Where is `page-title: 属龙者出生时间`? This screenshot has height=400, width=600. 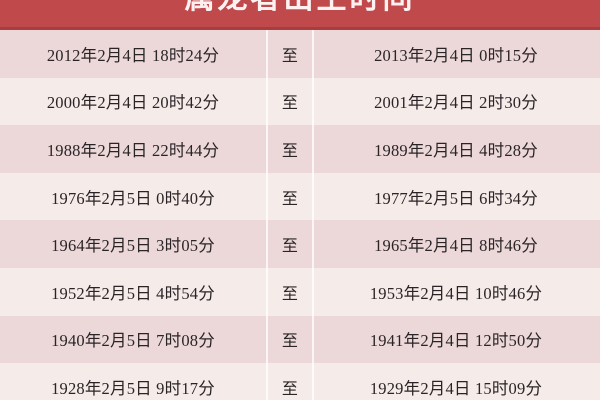 page-title: 属龙者出生时间 is located at coordinates (300, 10).